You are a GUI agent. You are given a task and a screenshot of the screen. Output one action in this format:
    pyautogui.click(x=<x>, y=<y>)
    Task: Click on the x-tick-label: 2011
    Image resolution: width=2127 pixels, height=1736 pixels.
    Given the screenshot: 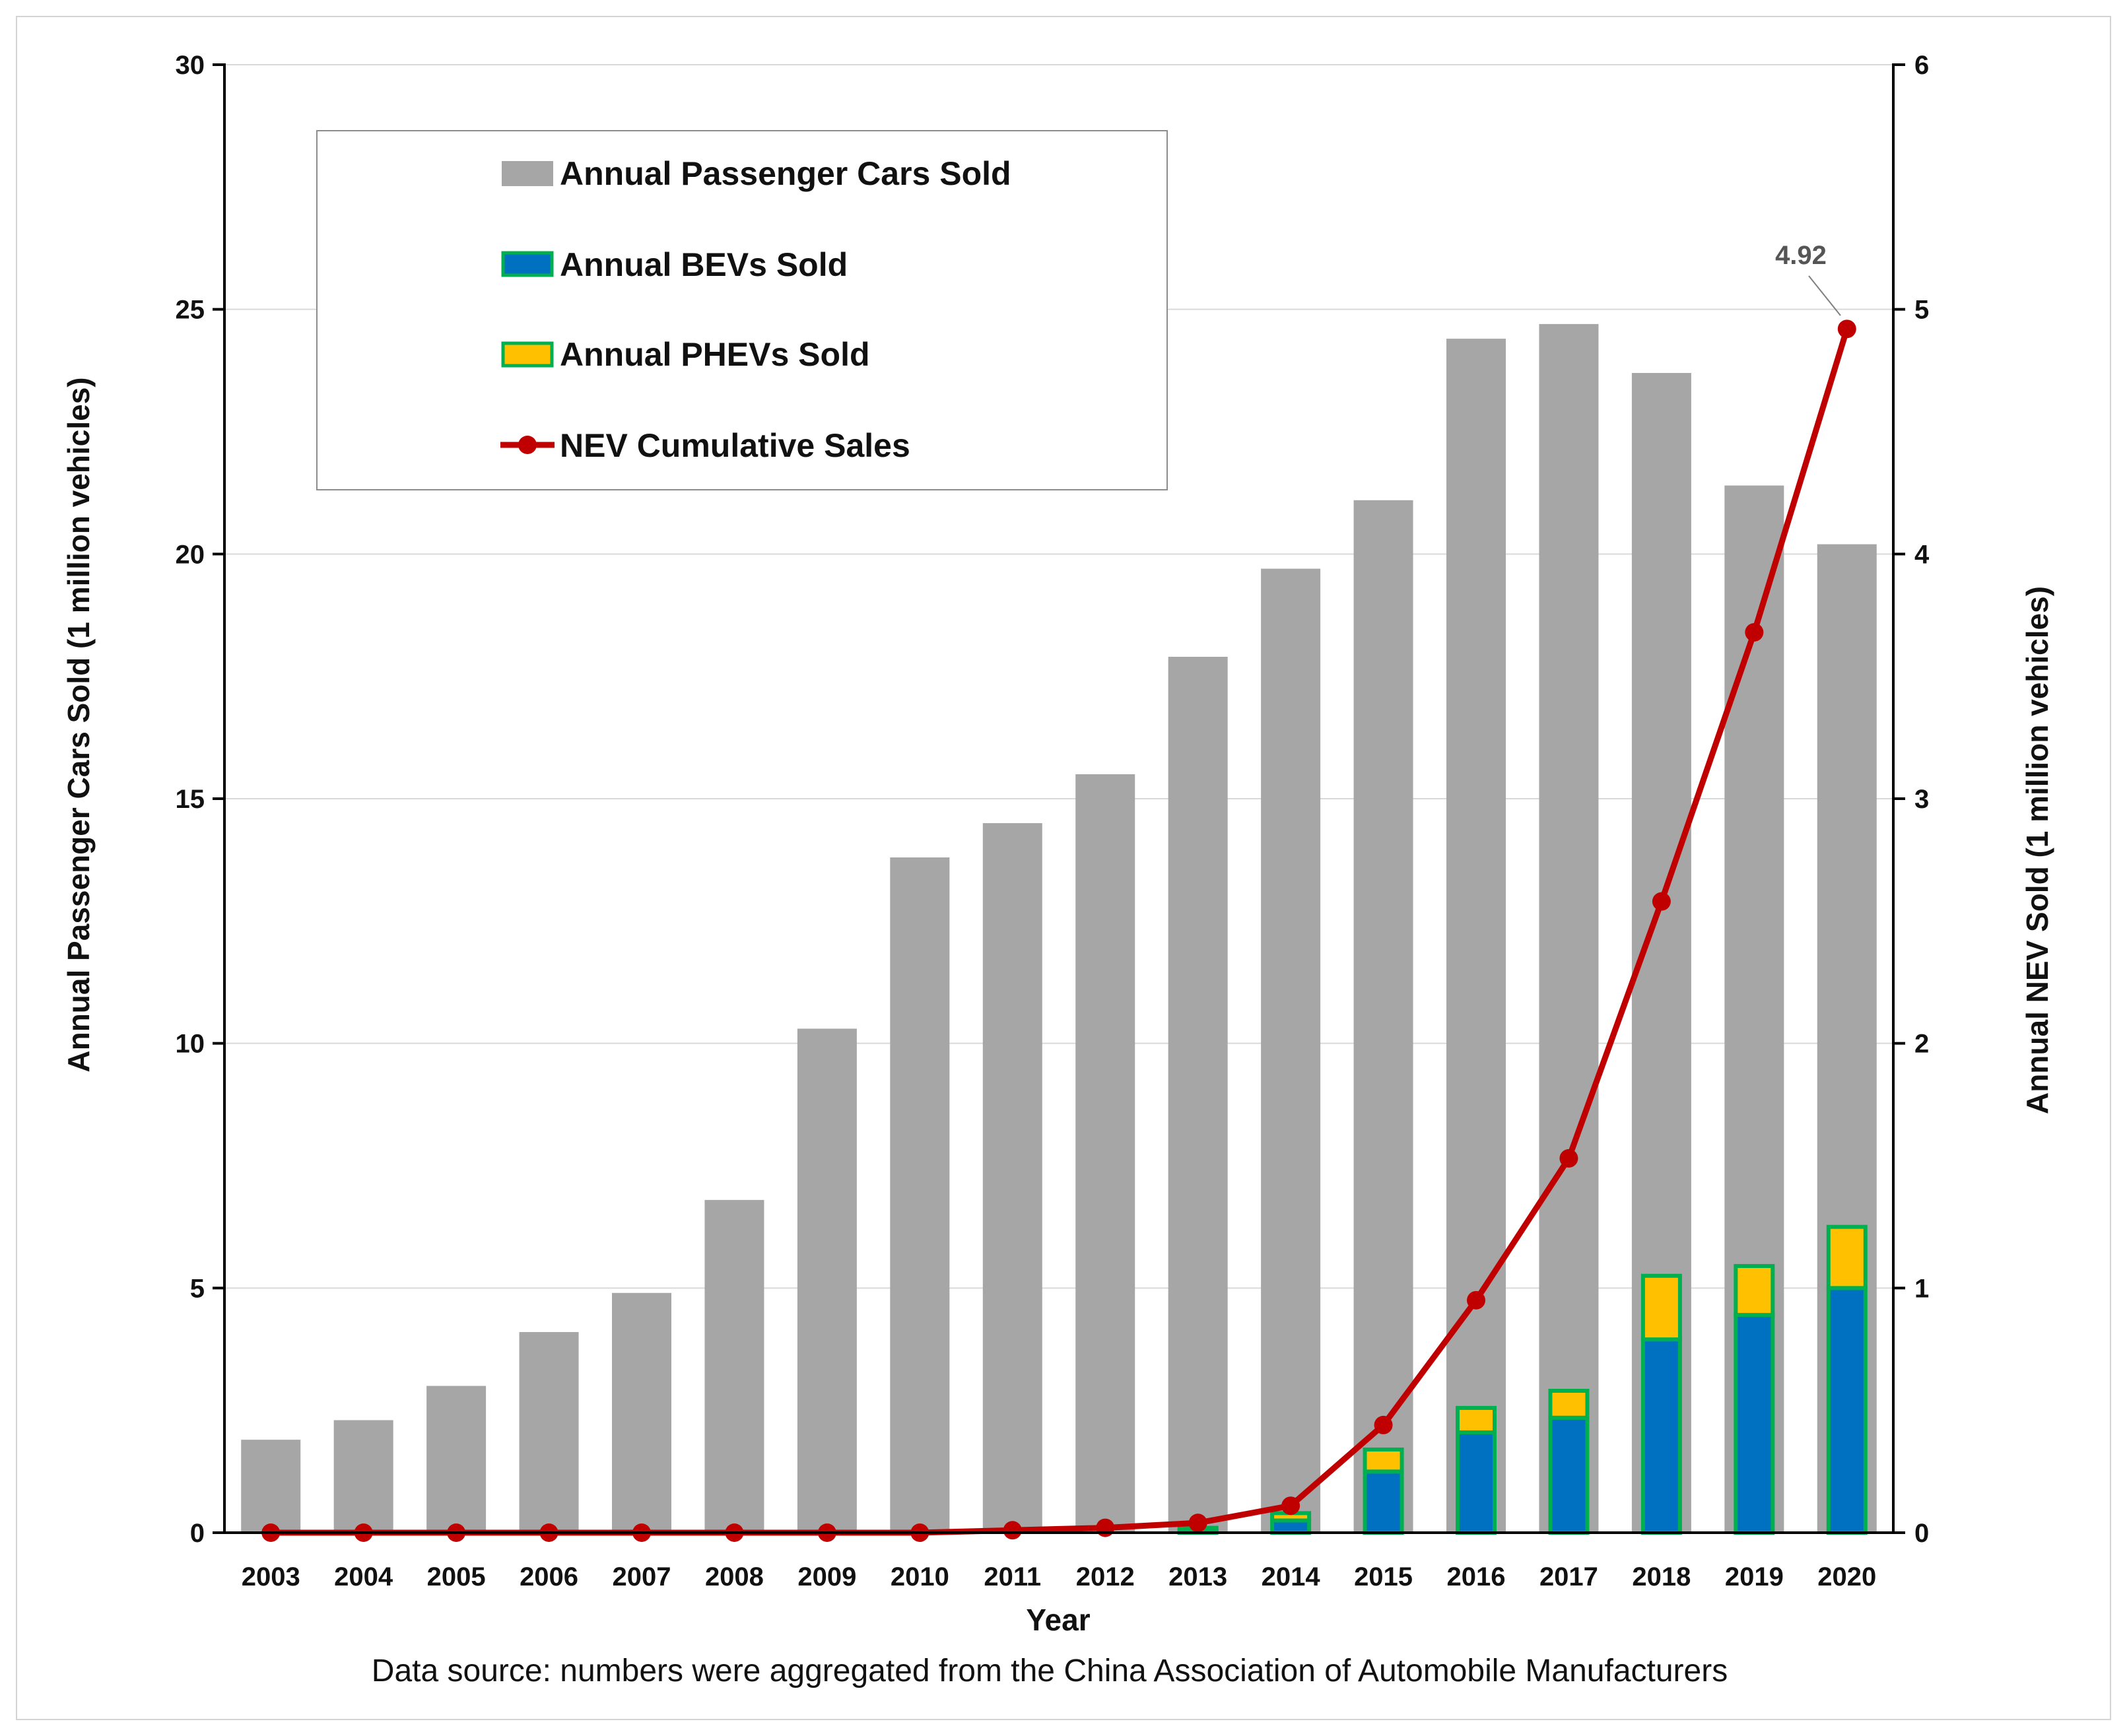 What is the action you would take?
    pyautogui.click(x=1013, y=1576)
    